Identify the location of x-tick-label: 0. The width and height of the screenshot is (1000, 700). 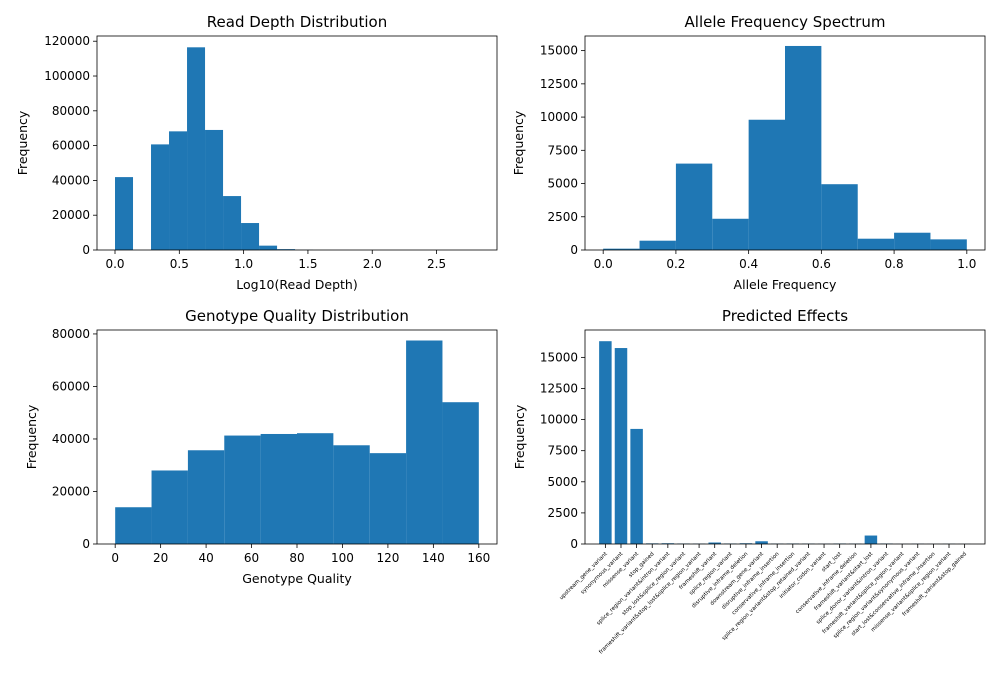
(115, 558).